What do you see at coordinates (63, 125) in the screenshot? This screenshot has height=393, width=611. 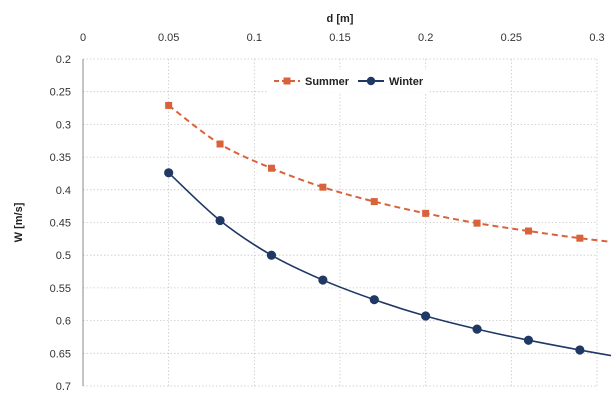 I see `y-tick-label: 0.3` at bounding box center [63, 125].